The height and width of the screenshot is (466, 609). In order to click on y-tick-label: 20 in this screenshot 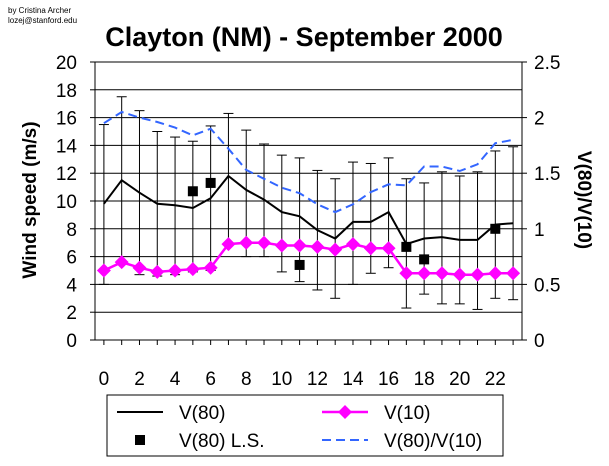, I will do `click(66, 63)`.